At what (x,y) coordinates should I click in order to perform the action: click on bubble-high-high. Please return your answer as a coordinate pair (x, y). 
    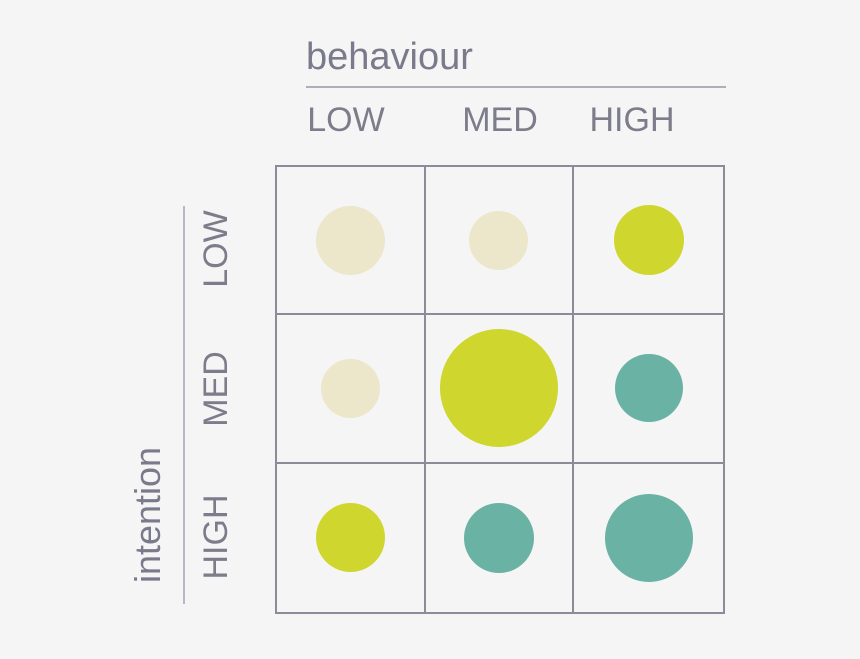
    Looking at the image, I should click on (648, 537).